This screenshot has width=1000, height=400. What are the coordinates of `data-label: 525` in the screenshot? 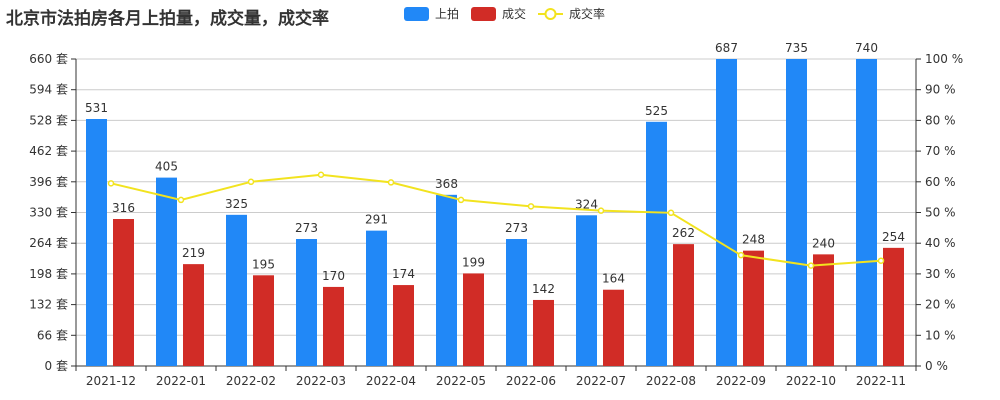 It's located at (656, 111).